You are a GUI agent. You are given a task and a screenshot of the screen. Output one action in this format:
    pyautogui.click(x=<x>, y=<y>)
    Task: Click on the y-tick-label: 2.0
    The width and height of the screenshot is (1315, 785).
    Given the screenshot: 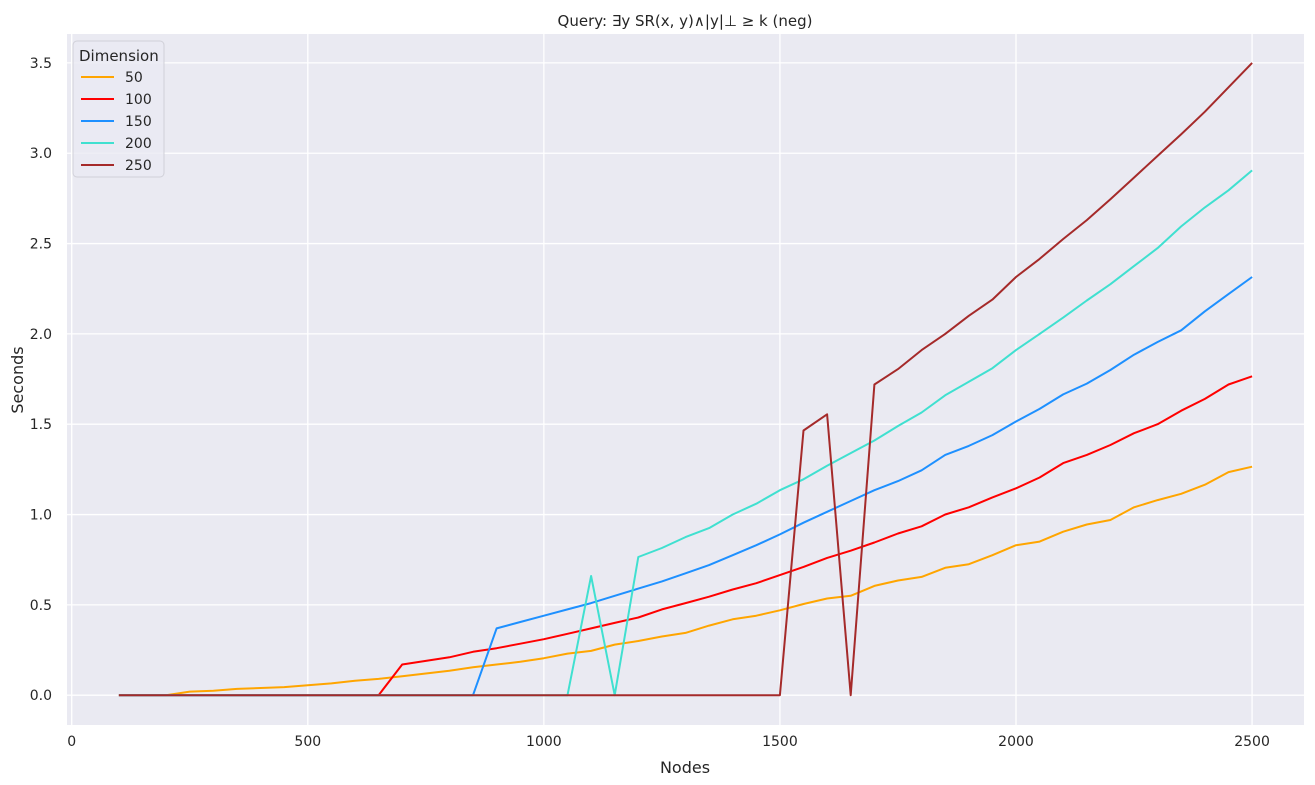 What is the action you would take?
    pyautogui.click(x=41, y=335)
    